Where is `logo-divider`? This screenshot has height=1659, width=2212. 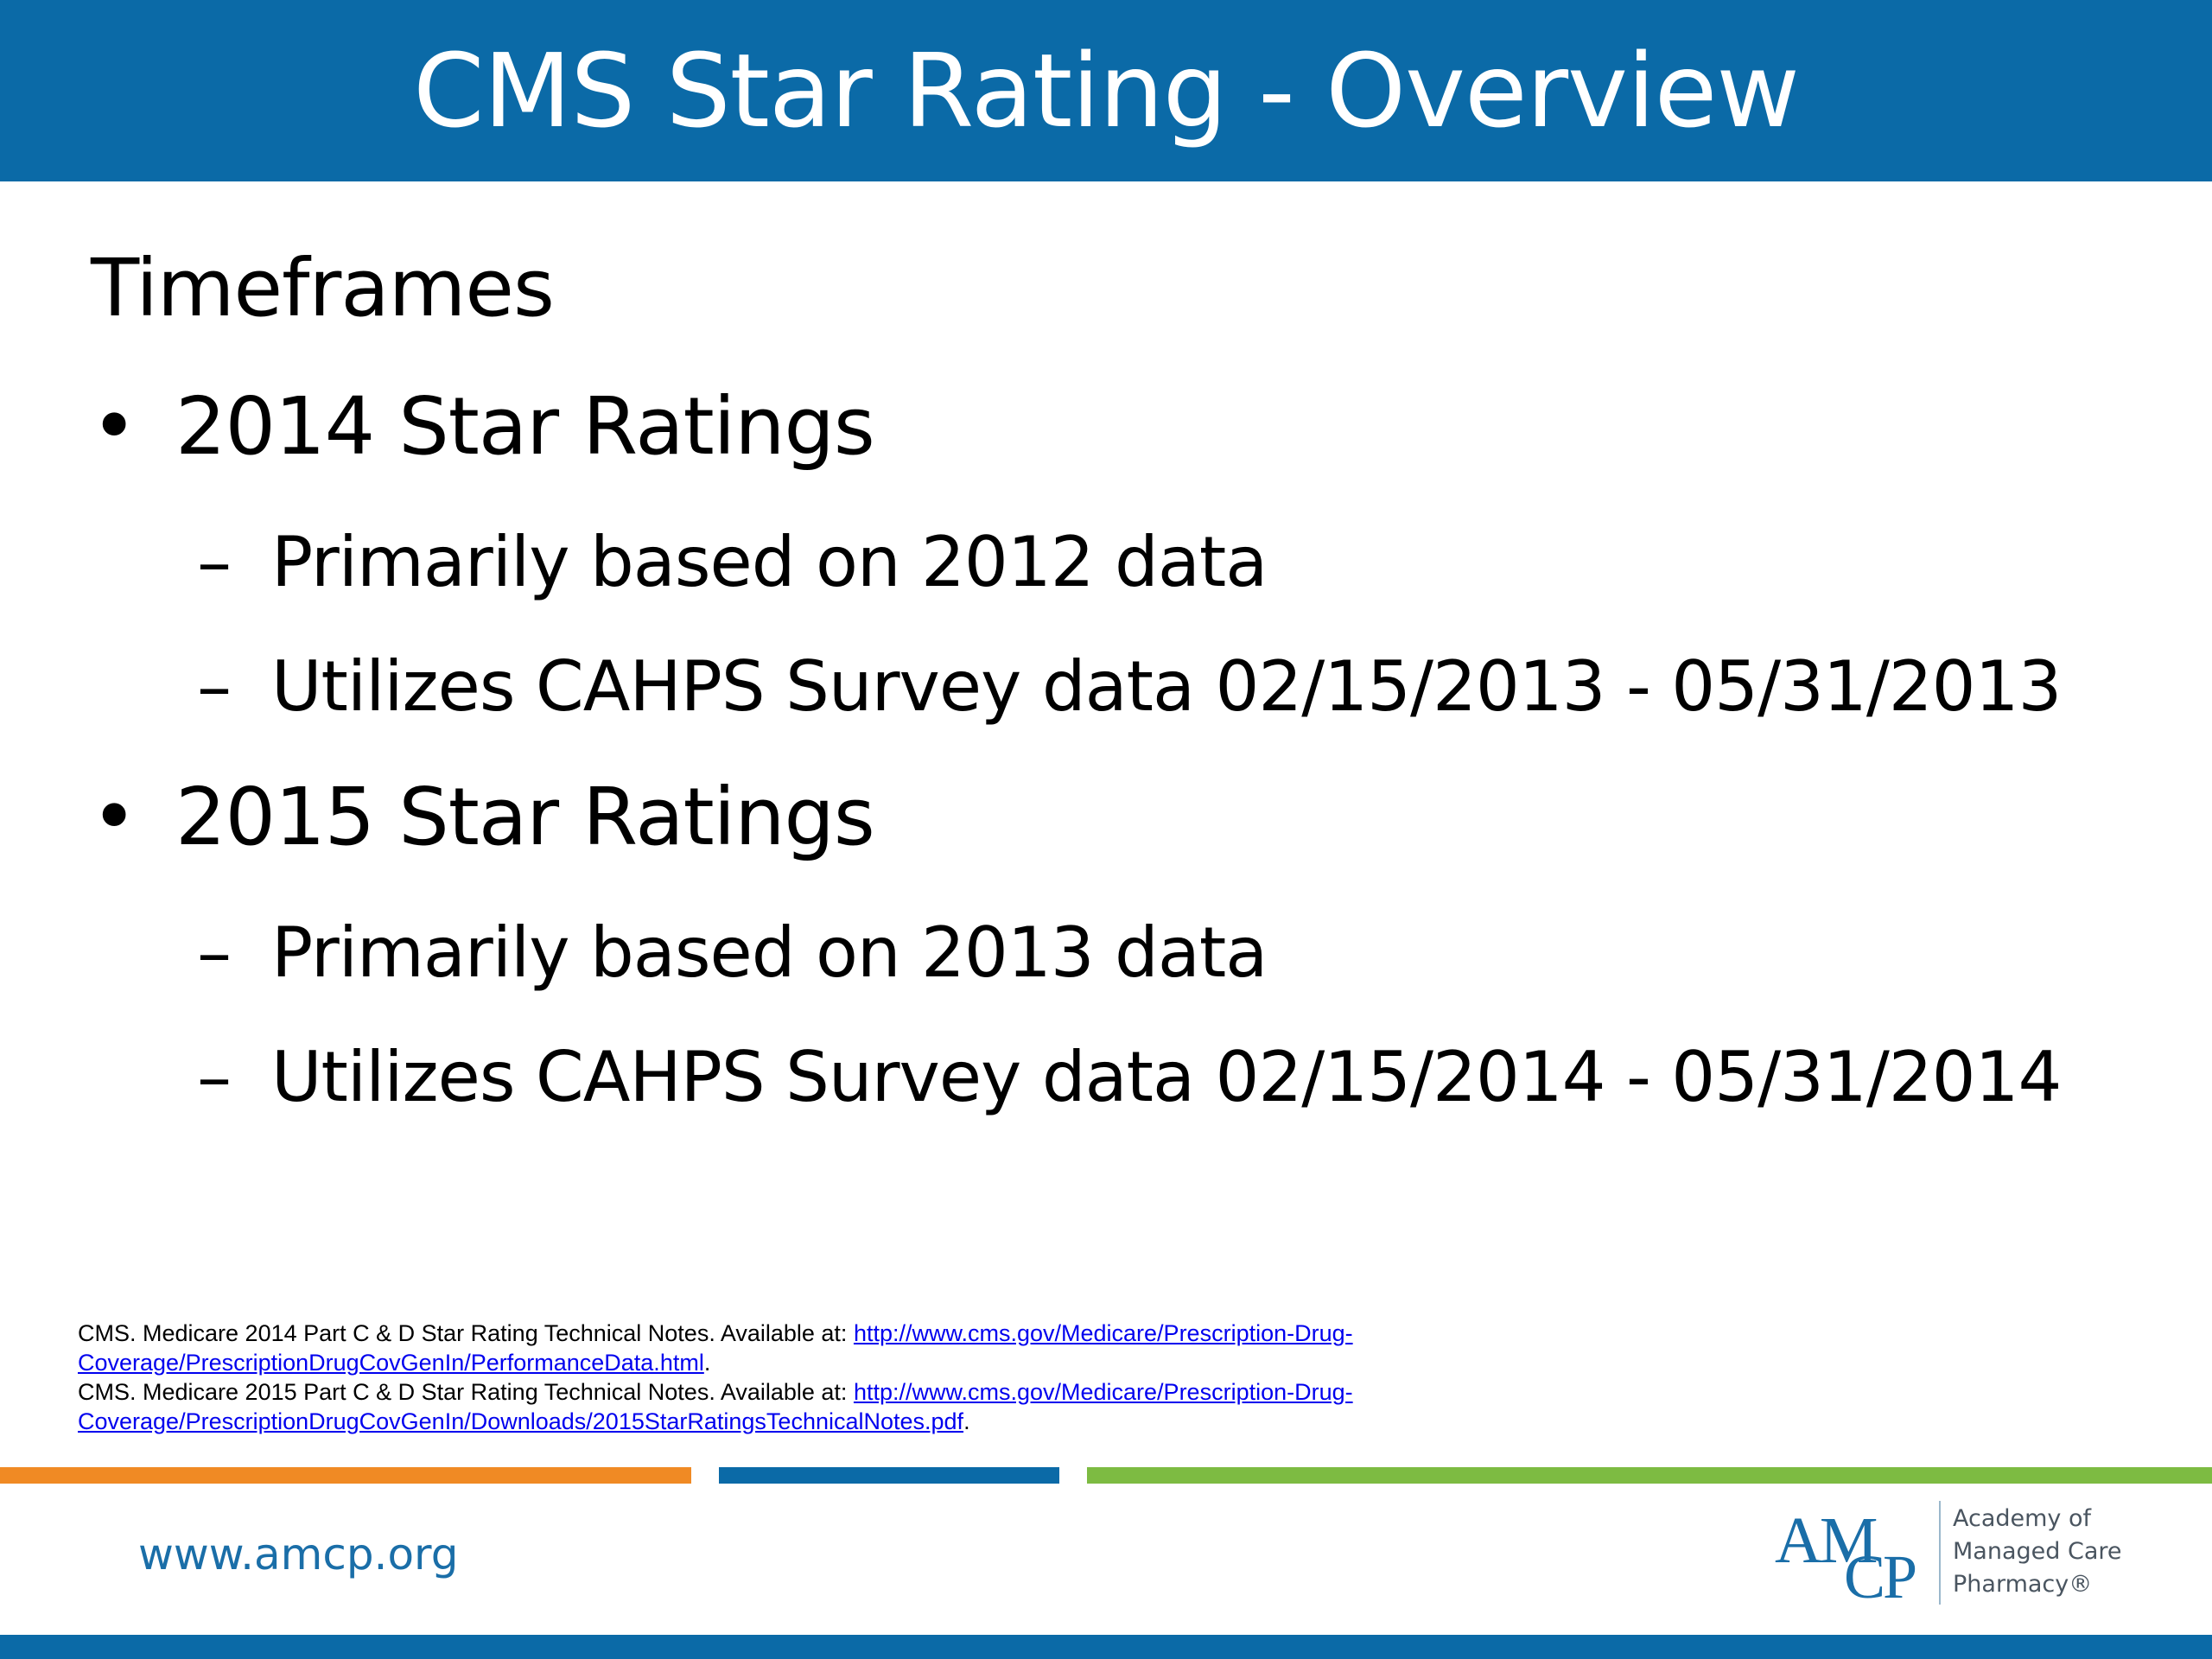 logo-divider is located at coordinates (1940, 1553).